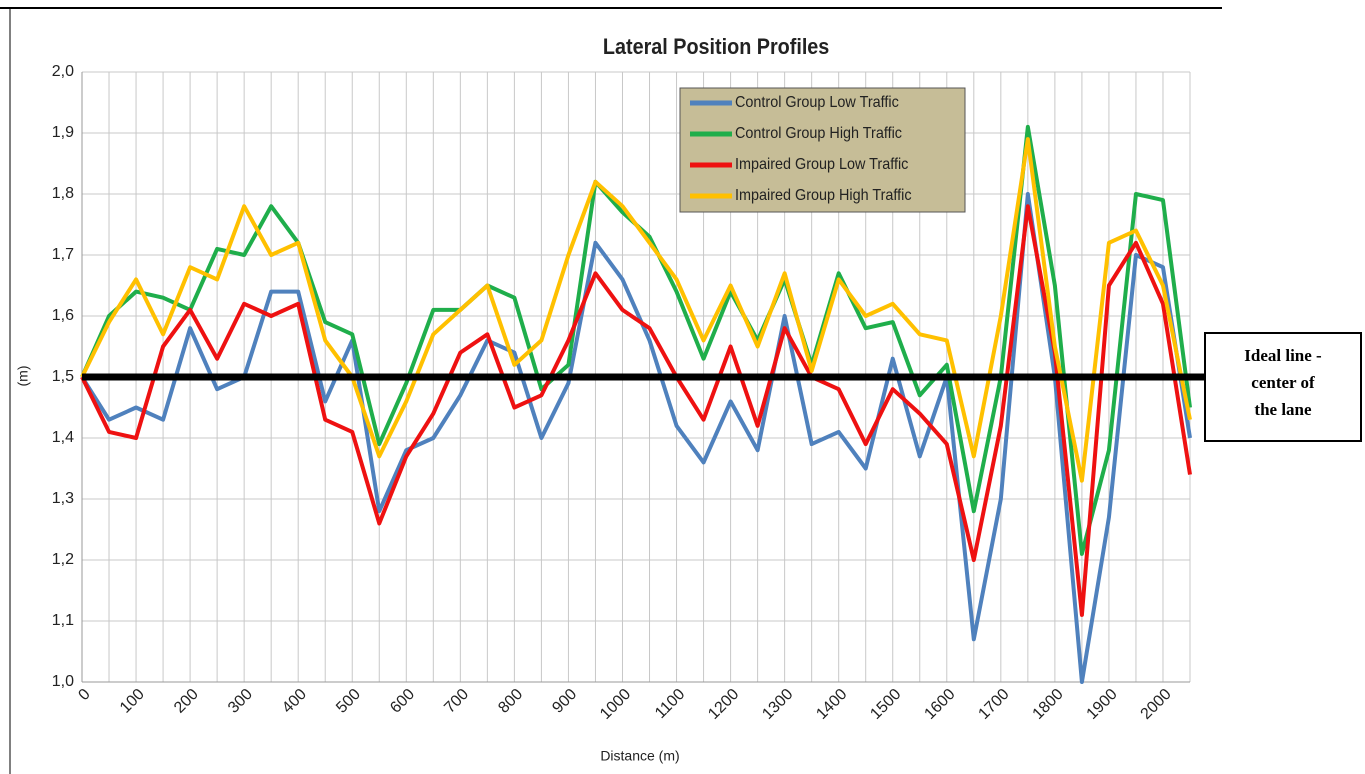 This screenshot has width=1365, height=774. I want to click on x-tick-label: 1700, so click(993, 704).